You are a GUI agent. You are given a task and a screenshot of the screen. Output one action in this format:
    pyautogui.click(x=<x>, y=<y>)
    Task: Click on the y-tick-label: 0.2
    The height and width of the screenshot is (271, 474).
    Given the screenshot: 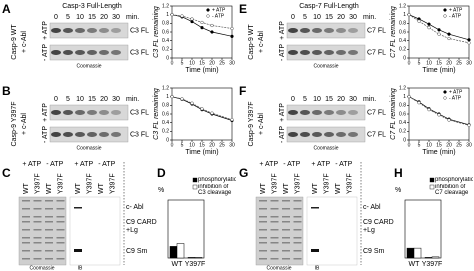 What is the action you would take?
    pyautogui.click(x=402, y=132)
    